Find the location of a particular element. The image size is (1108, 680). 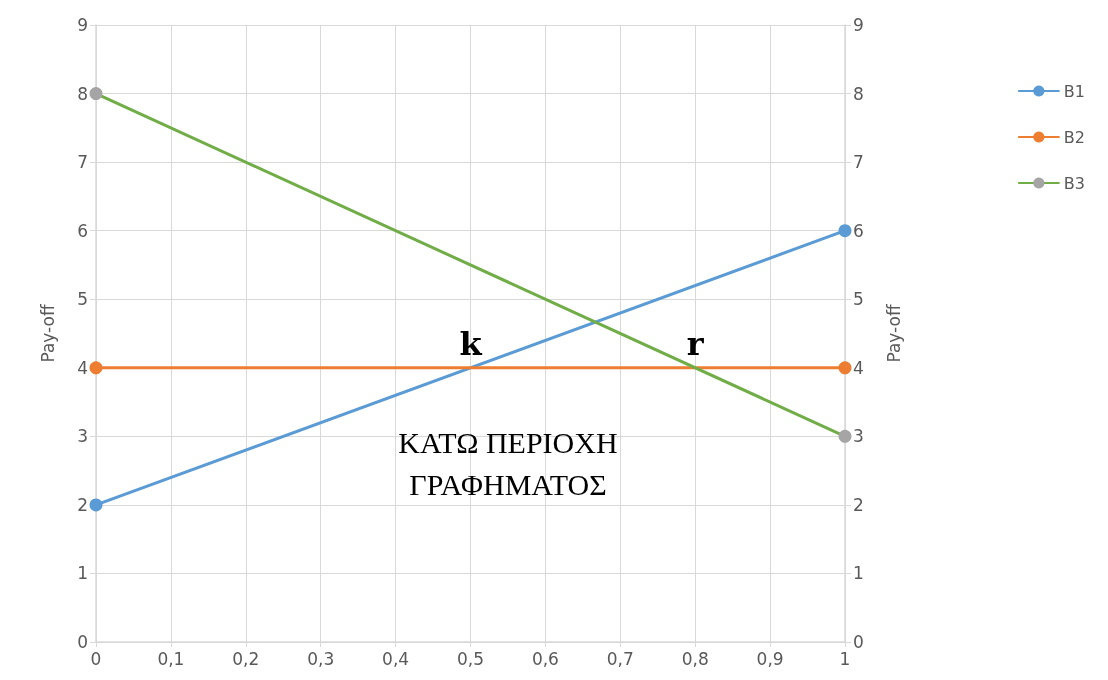

y-tick-label: 5 is located at coordinates (82, 299).